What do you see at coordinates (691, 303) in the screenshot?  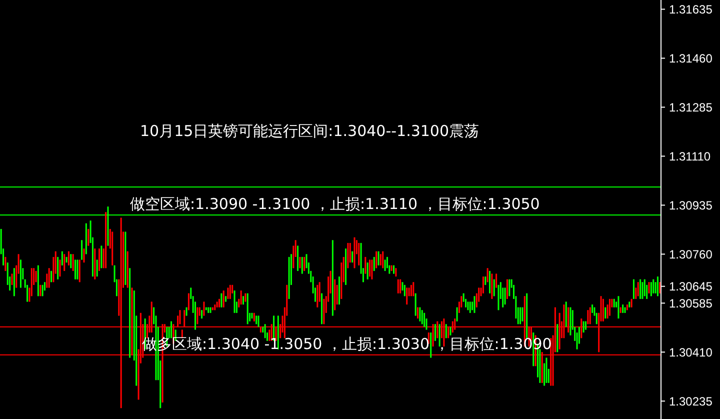 I see `y-tick-label: 1.30585` at bounding box center [691, 303].